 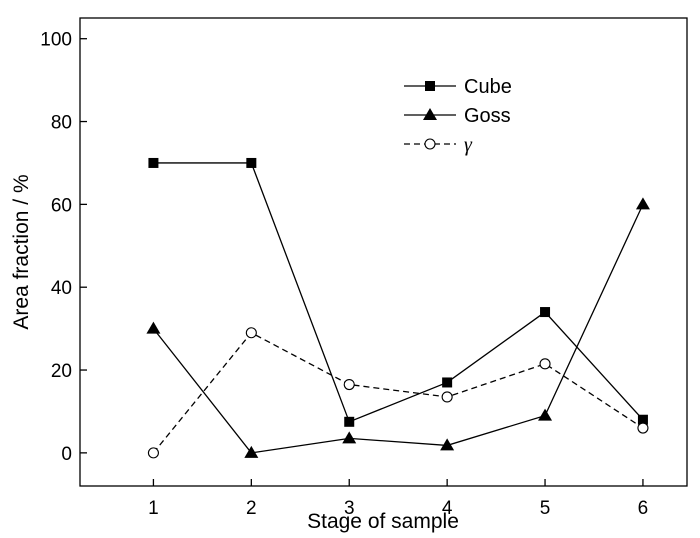 I want to click on x-tick-label: 6, so click(x=643, y=508).